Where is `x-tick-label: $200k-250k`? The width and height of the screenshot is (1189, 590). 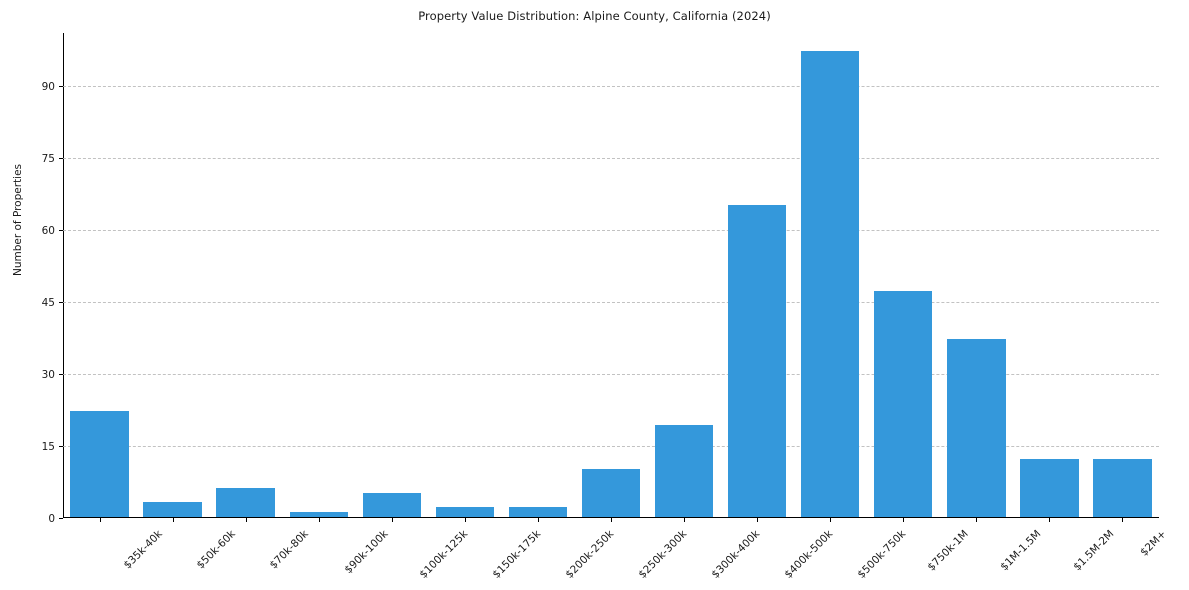 x-tick-label: $200k-250k is located at coordinates (590, 554).